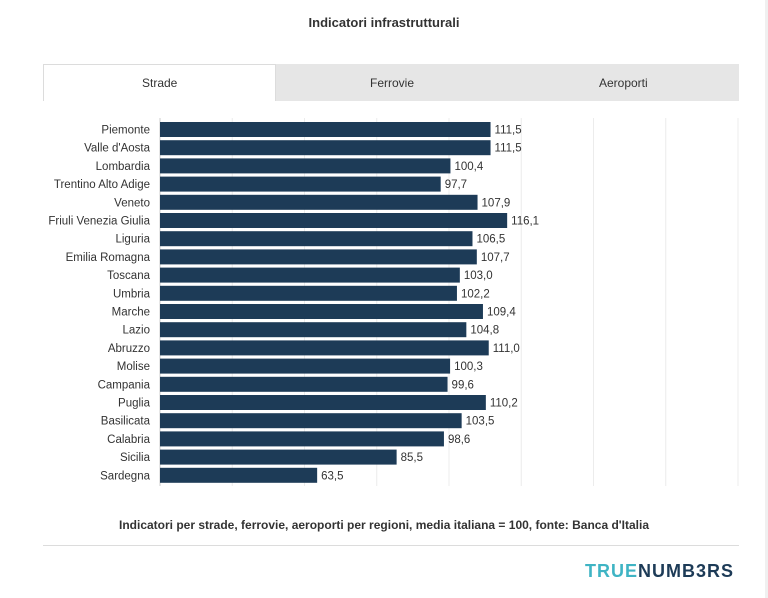  What do you see at coordinates (123, 167) in the screenshot?
I see `category-label: Lombardia` at bounding box center [123, 167].